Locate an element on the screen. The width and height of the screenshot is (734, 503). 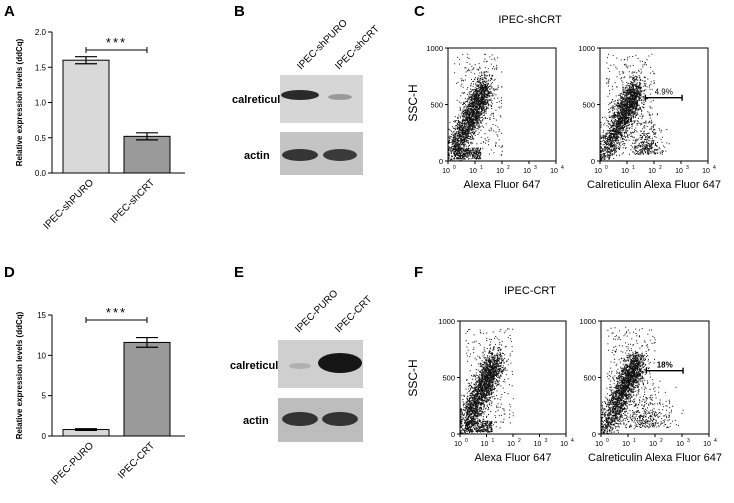
panel-letter-e: E is located at coordinates (239, 272).